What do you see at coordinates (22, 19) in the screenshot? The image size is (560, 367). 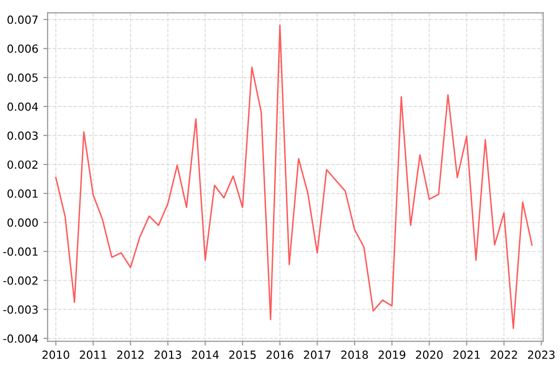 I see `y-tick-label: 0.007` at bounding box center [22, 19].